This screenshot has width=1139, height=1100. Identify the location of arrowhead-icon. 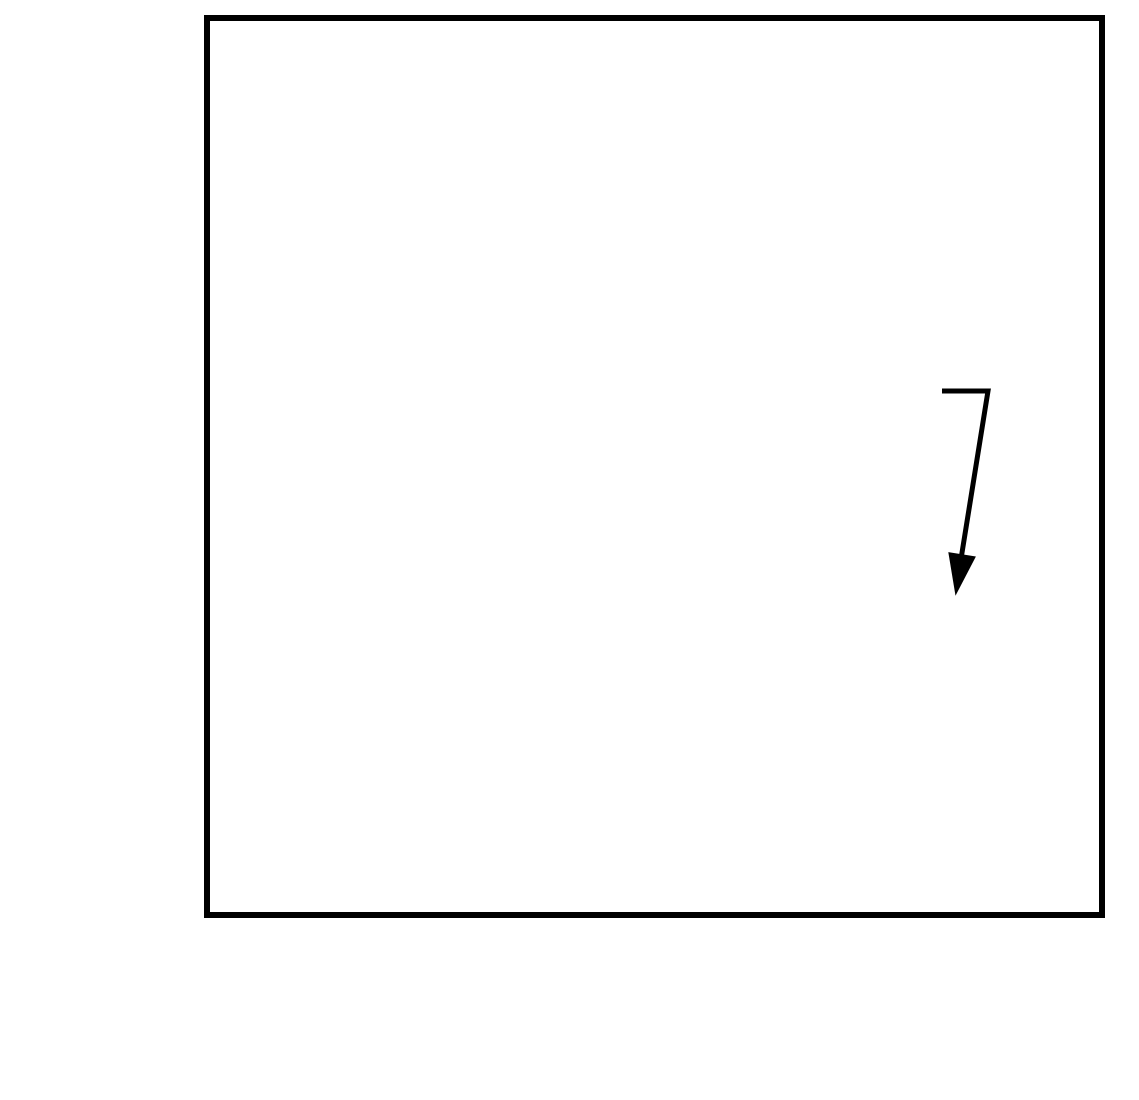
(962, 574).